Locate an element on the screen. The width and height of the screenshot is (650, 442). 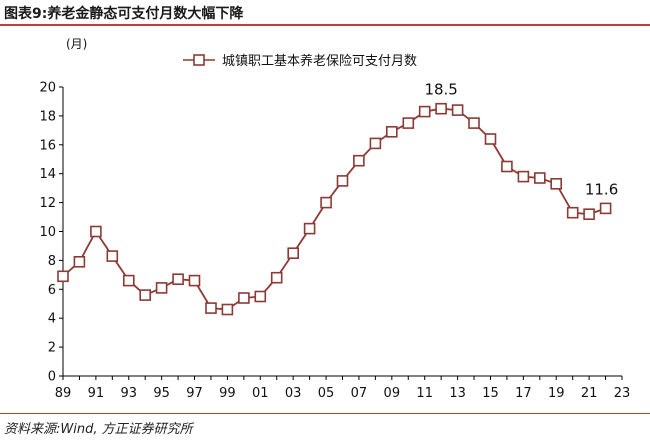
y-tick-label: 8 is located at coordinates (52, 261).